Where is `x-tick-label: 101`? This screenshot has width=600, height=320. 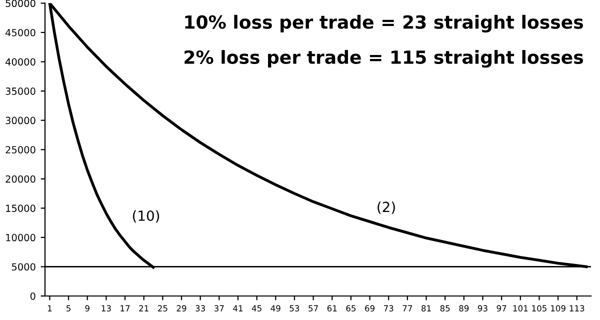 x-tick-label: 101 is located at coordinates (520, 308).